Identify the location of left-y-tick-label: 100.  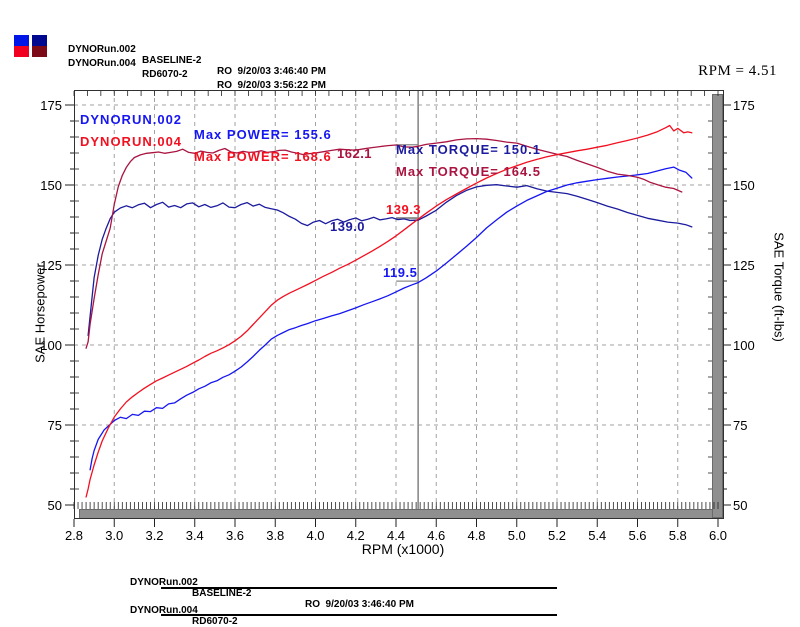
(51, 345).